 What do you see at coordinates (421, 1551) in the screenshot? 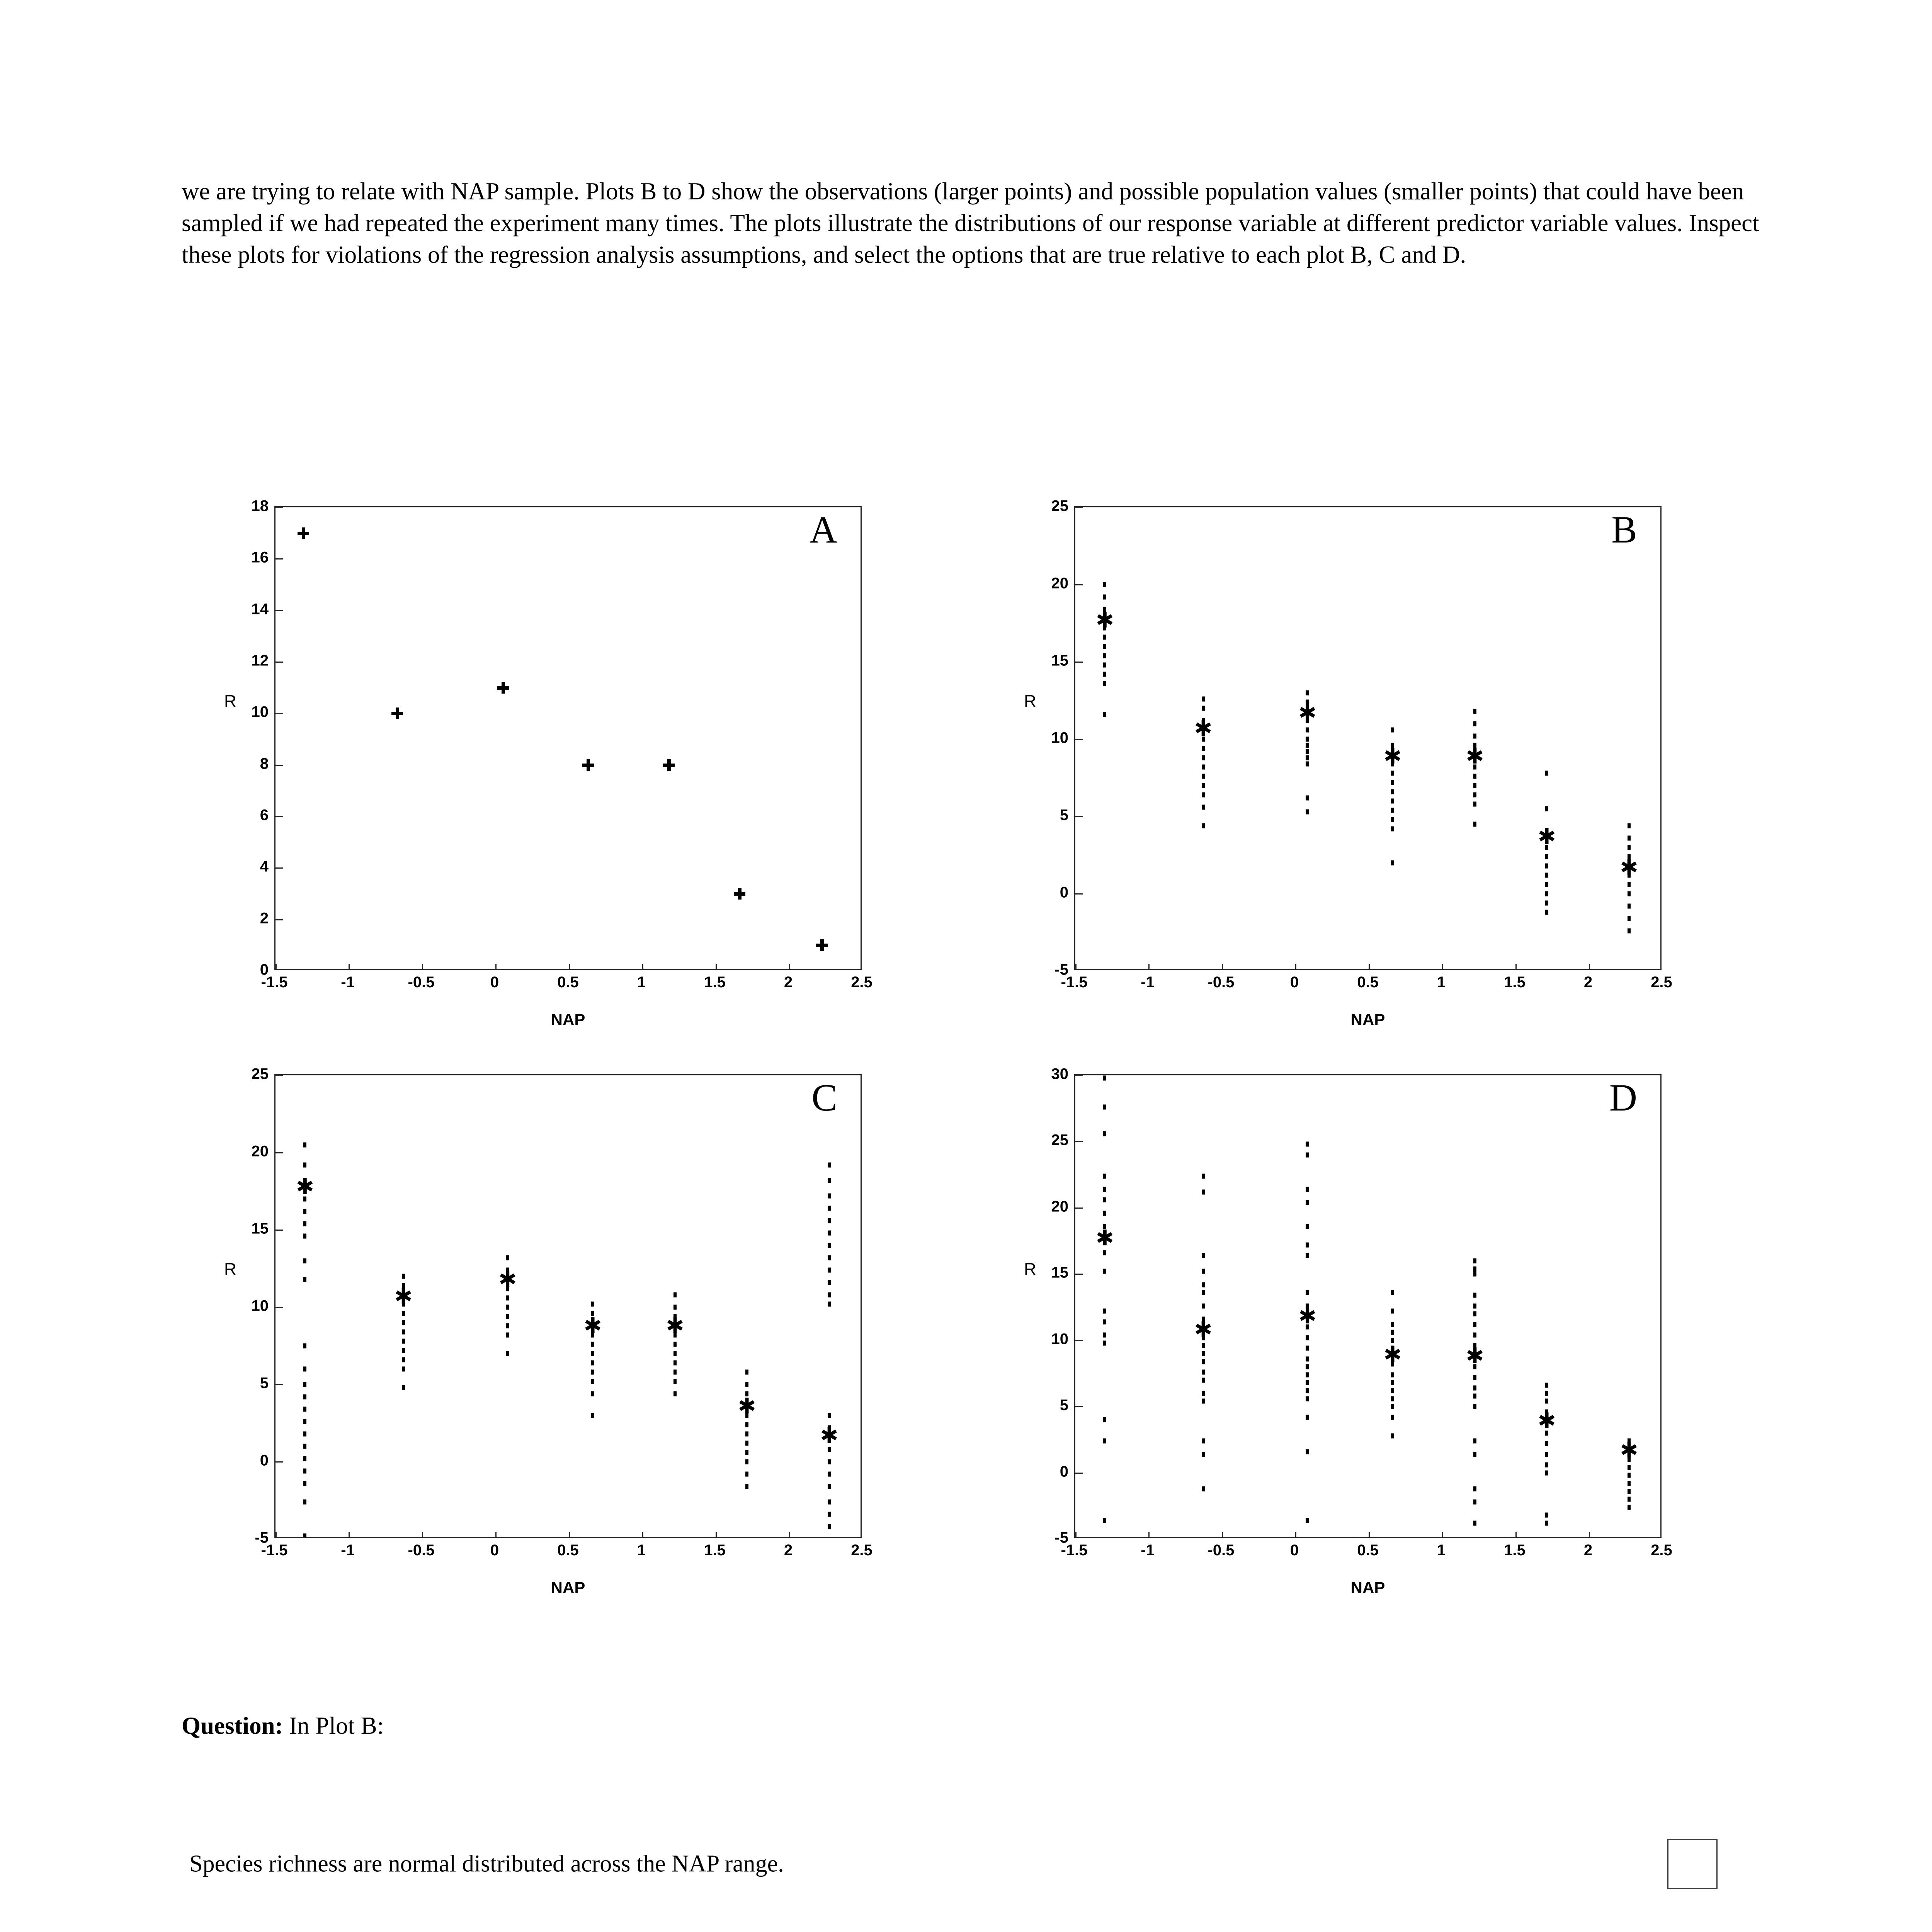
I see `x-tick-label: -0.5` at bounding box center [421, 1551].